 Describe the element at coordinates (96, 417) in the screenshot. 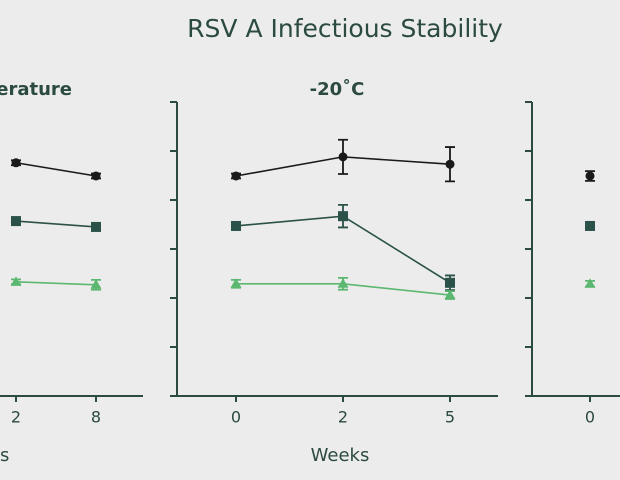

I see `x-tick-label: 8` at that location.